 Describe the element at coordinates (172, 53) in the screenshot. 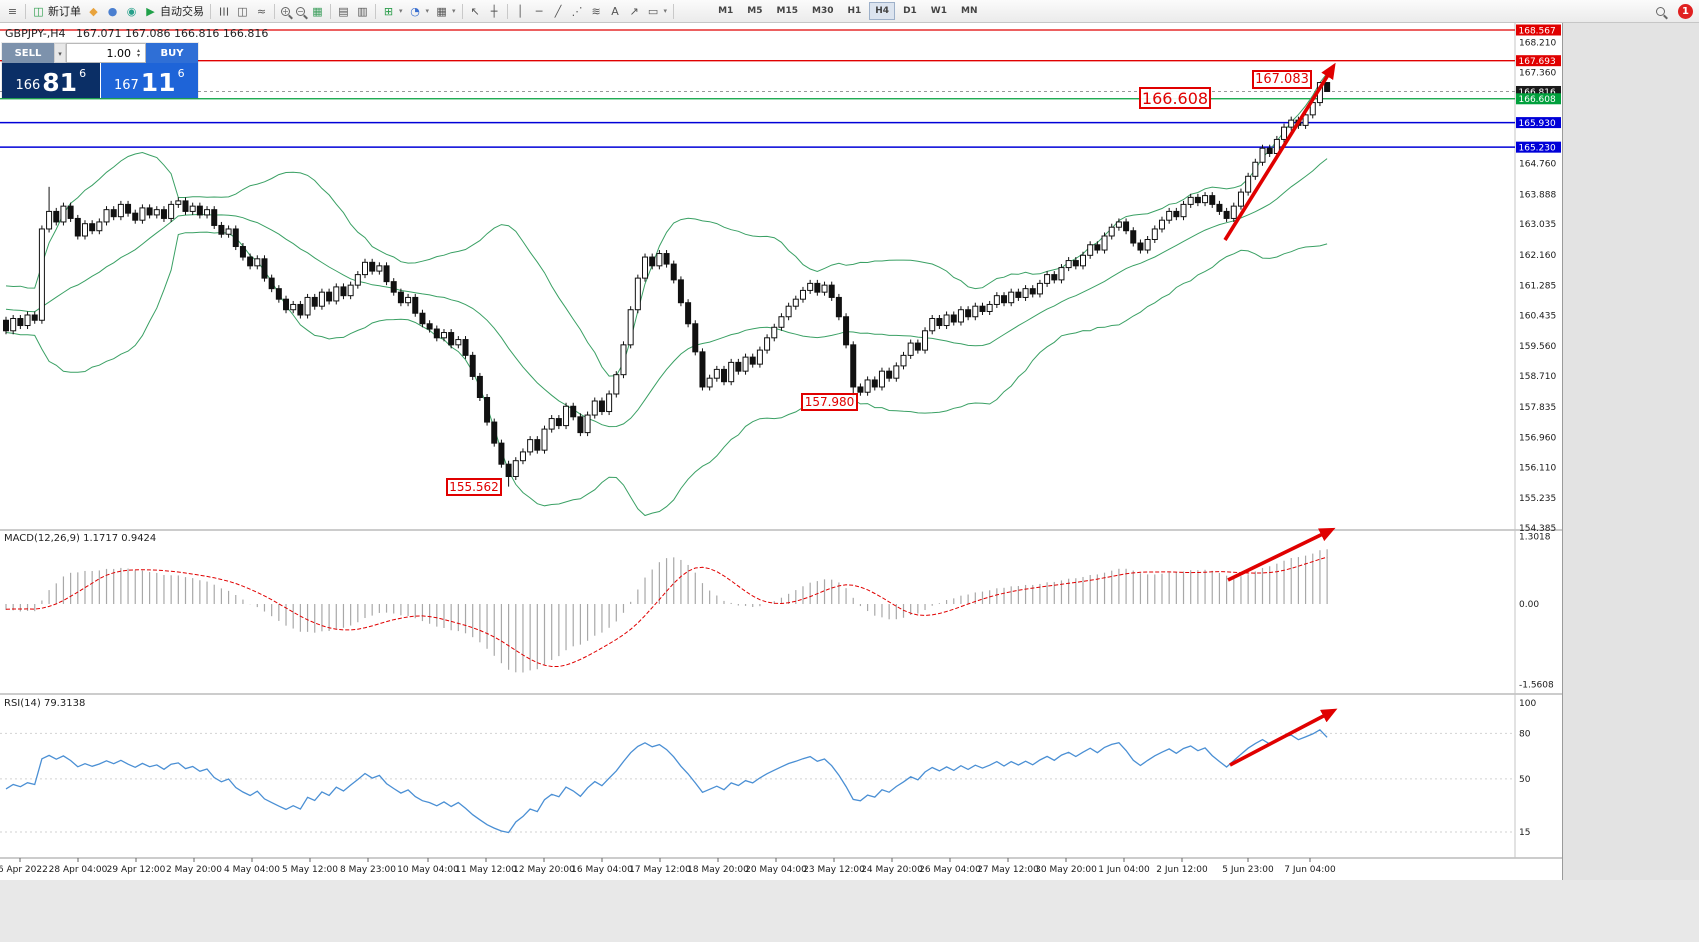

I see `buy-button: BUY` at that location.